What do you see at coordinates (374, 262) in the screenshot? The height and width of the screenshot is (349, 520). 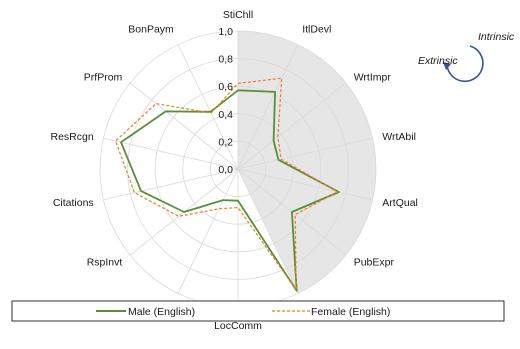 I see `category-label-pubexpr: PubExpr` at bounding box center [374, 262].